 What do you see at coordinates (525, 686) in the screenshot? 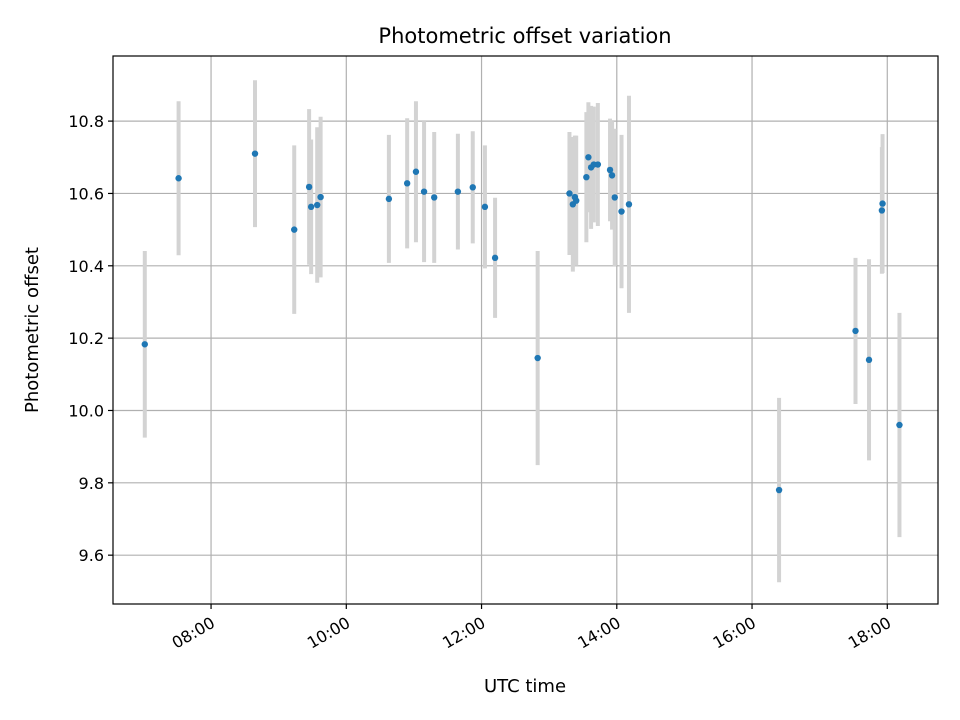
I see `x-axis-label: UTC time` at bounding box center [525, 686].